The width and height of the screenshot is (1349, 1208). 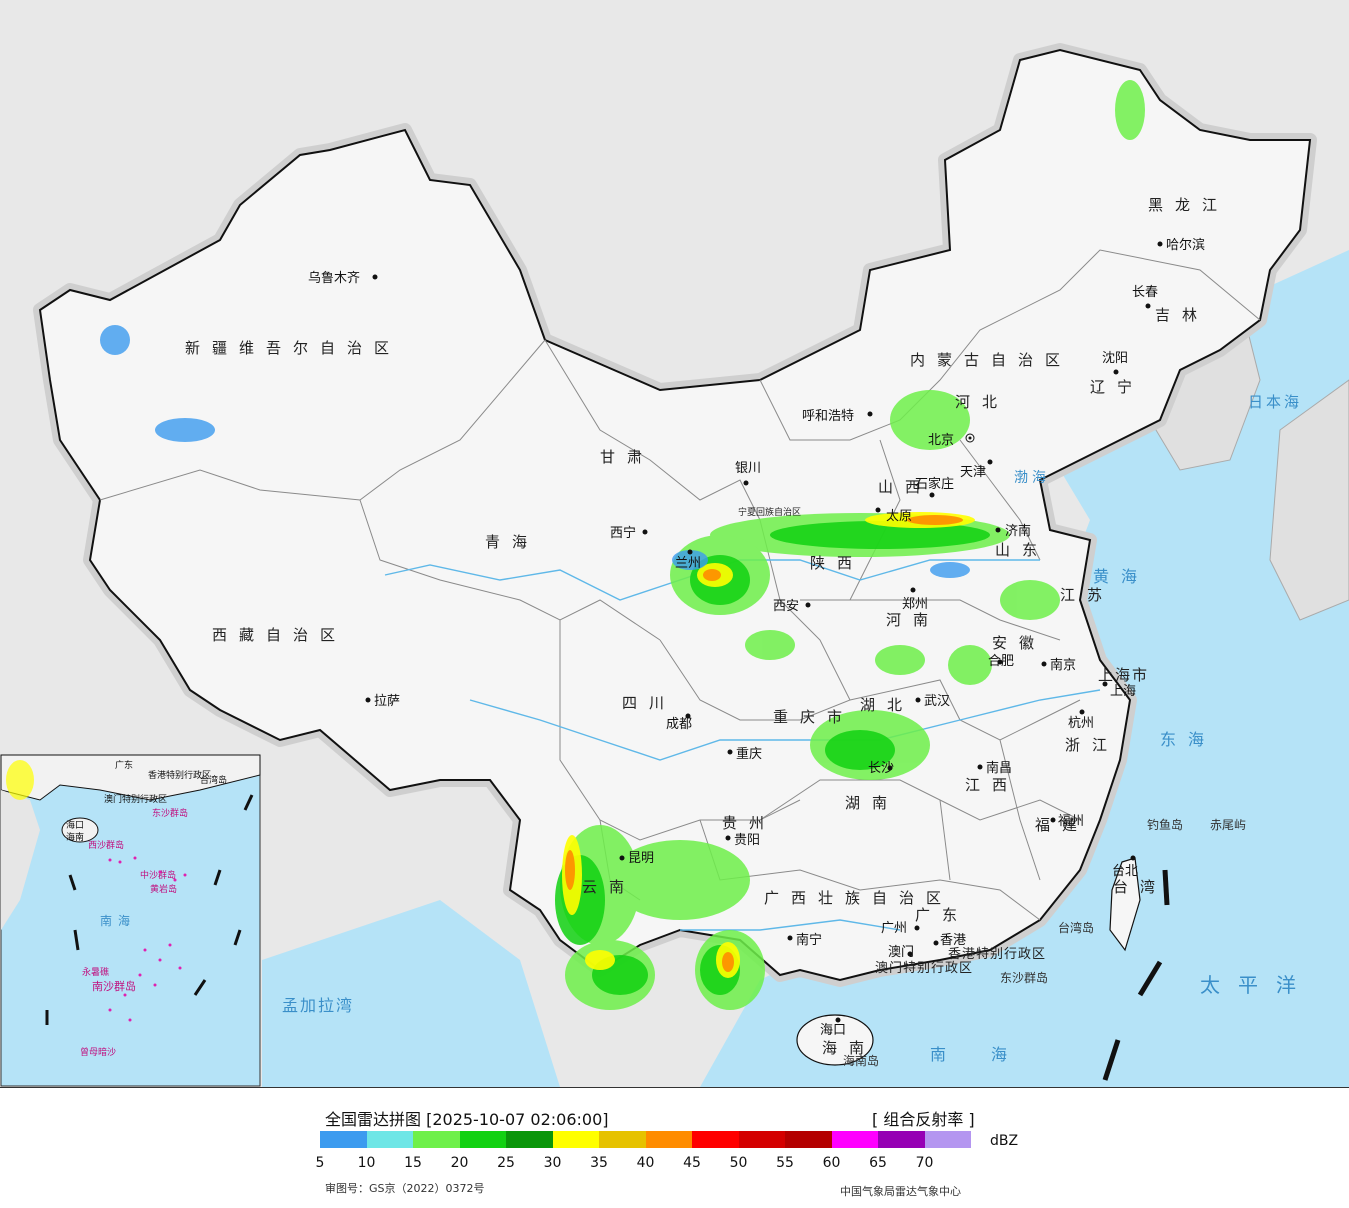 What do you see at coordinates (973, 472) in the screenshot?
I see `svg-text: 天津` at bounding box center [973, 472].